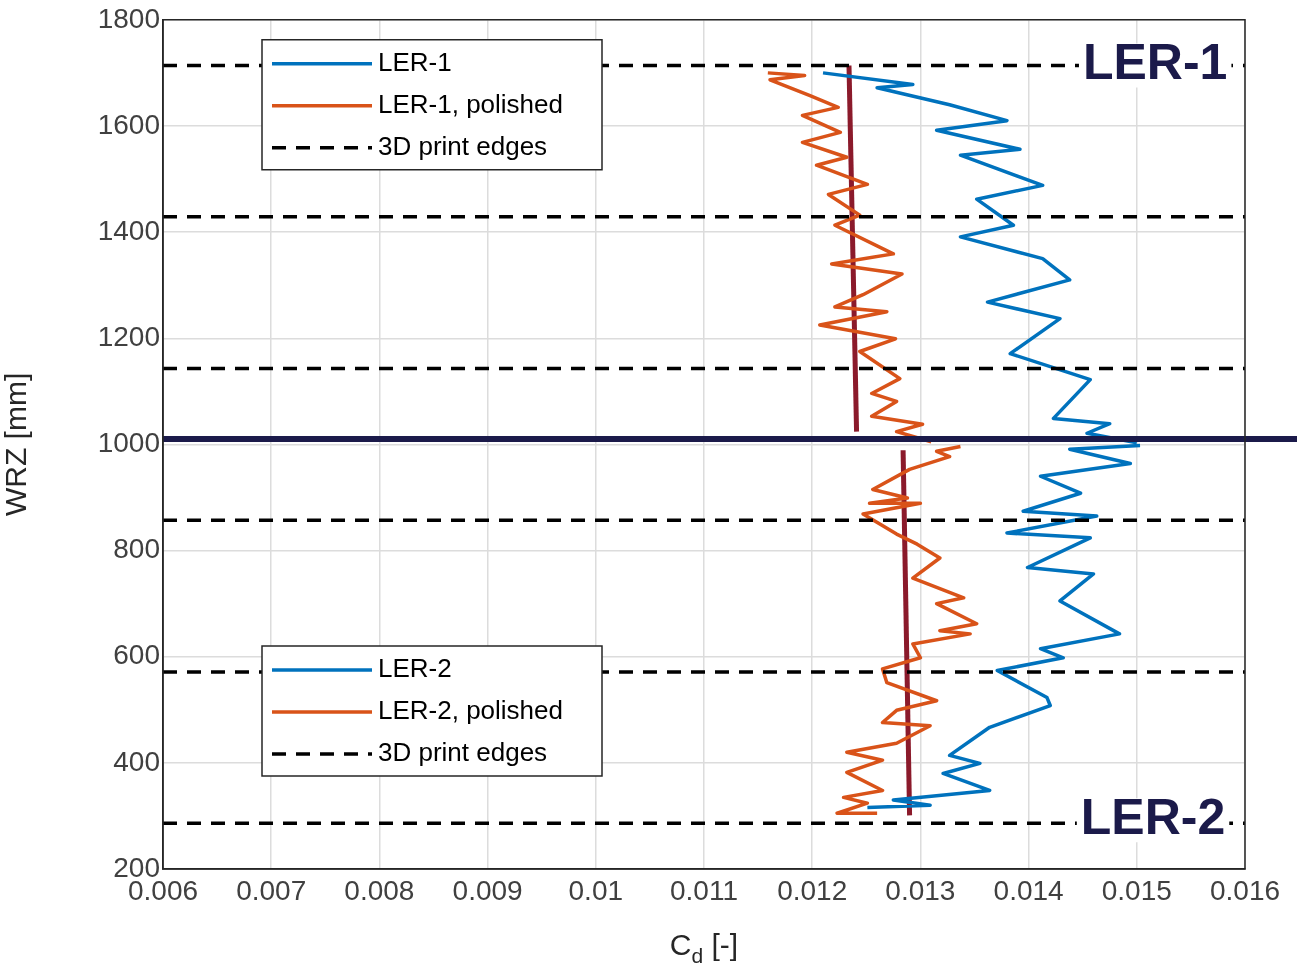  Describe the element at coordinates (487, 890) in the screenshot. I see `x-tick-label: 0.009` at that location.